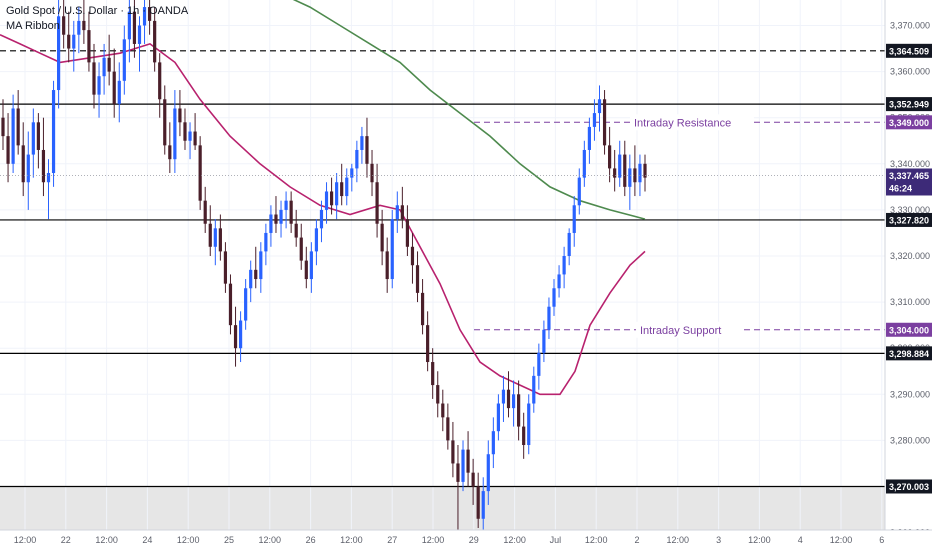 The width and height of the screenshot is (932, 550). What do you see at coordinates (466, 540) in the screenshot?
I see `time-axis` at bounding box center [466, 540].